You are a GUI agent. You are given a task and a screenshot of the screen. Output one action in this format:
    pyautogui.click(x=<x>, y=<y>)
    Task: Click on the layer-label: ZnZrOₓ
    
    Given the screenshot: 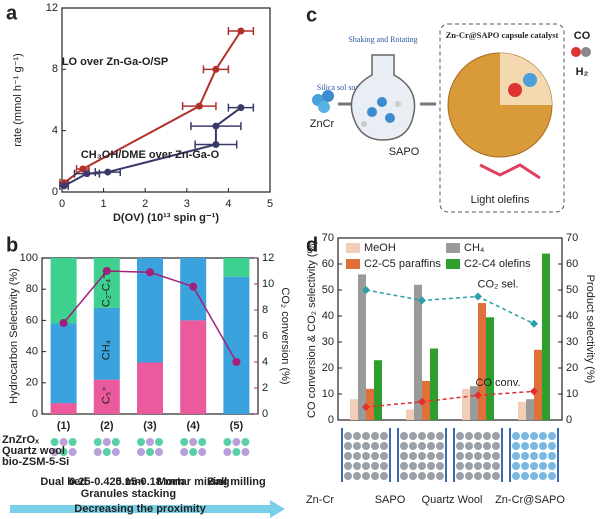 What is the action you would take?
    pyautogui.click(x=21, y=440)
    